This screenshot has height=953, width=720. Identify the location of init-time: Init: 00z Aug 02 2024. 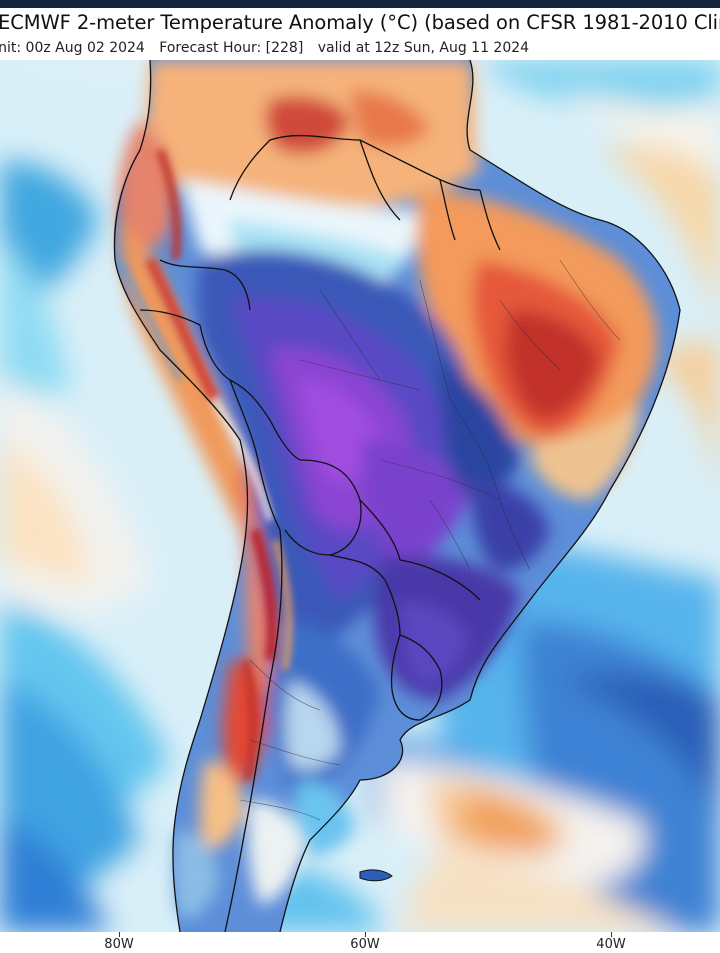
(72, 48).